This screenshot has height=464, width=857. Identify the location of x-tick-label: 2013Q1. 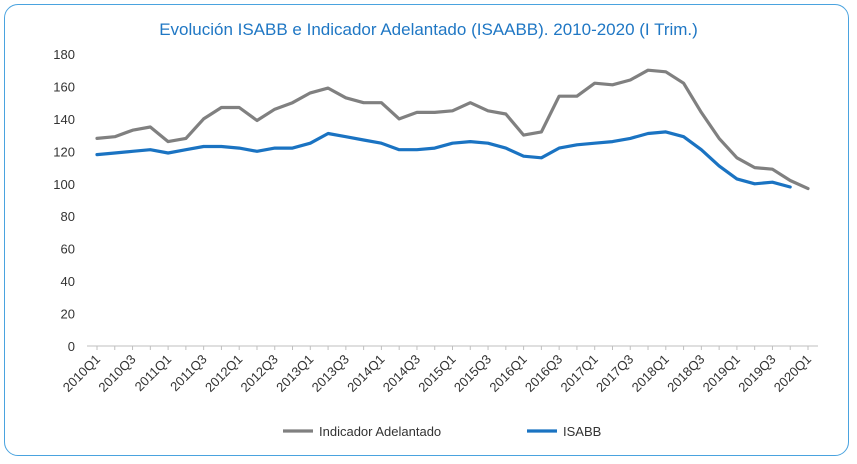
(294, 373).